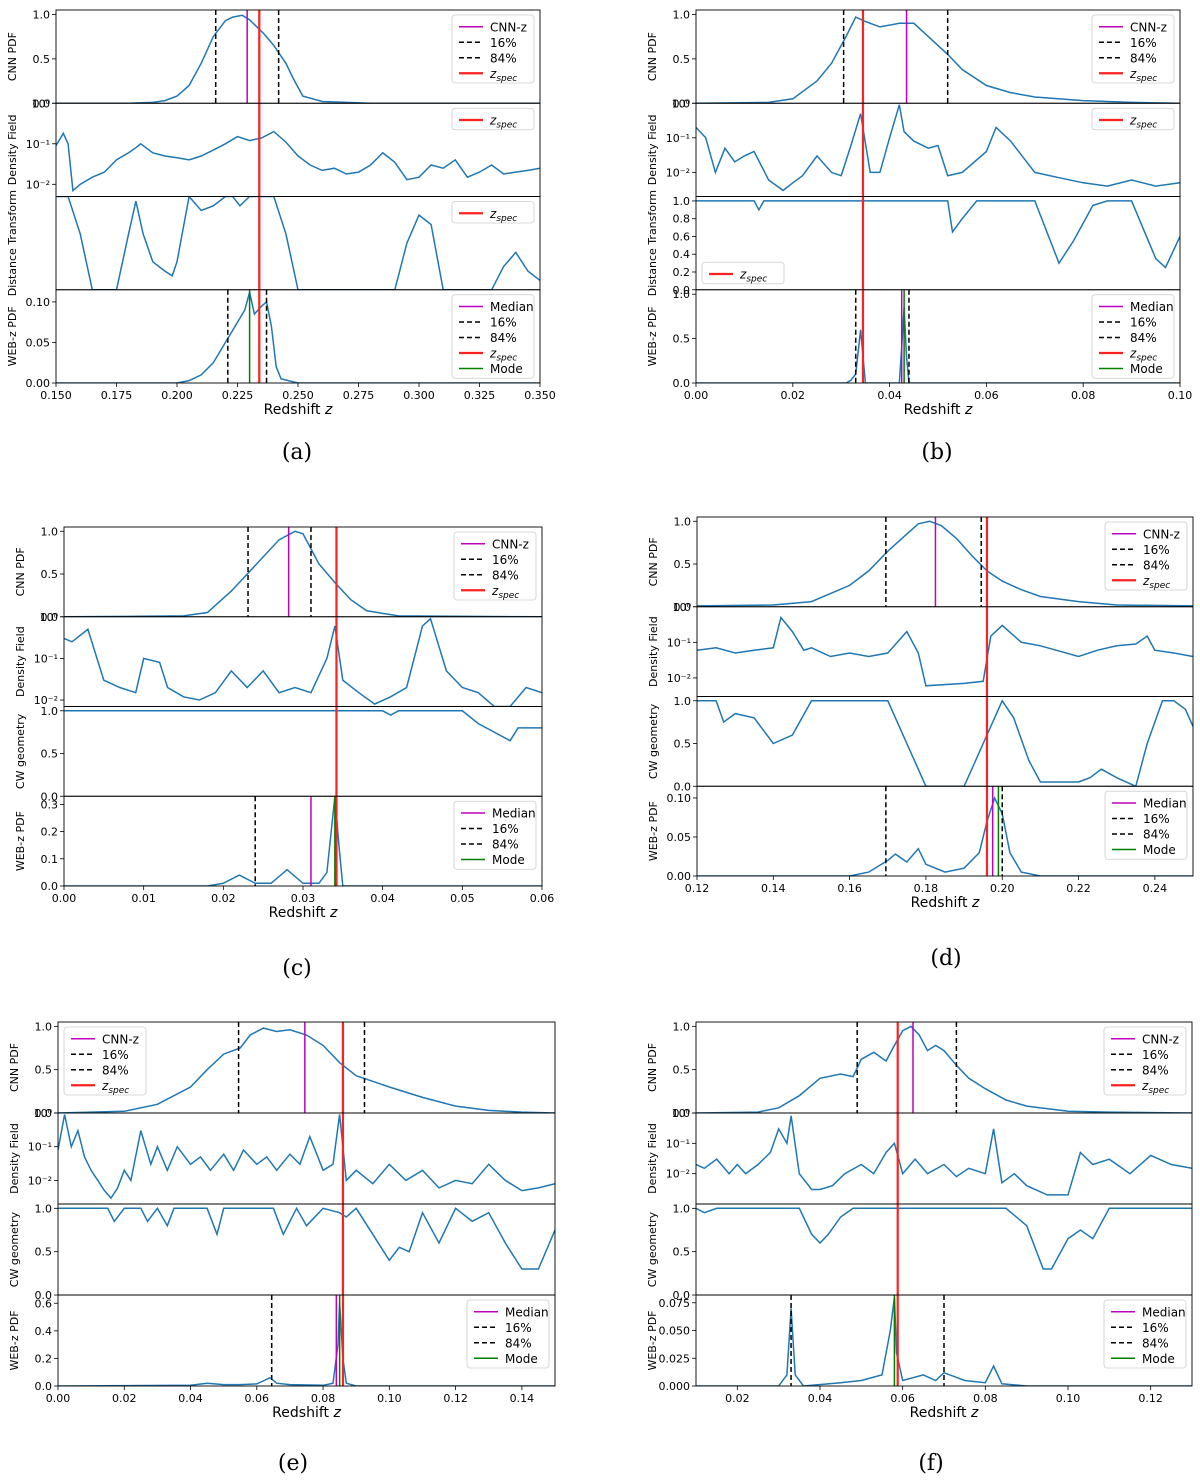  I want to click on x-tick-label: 0.03, so click(303, 898).